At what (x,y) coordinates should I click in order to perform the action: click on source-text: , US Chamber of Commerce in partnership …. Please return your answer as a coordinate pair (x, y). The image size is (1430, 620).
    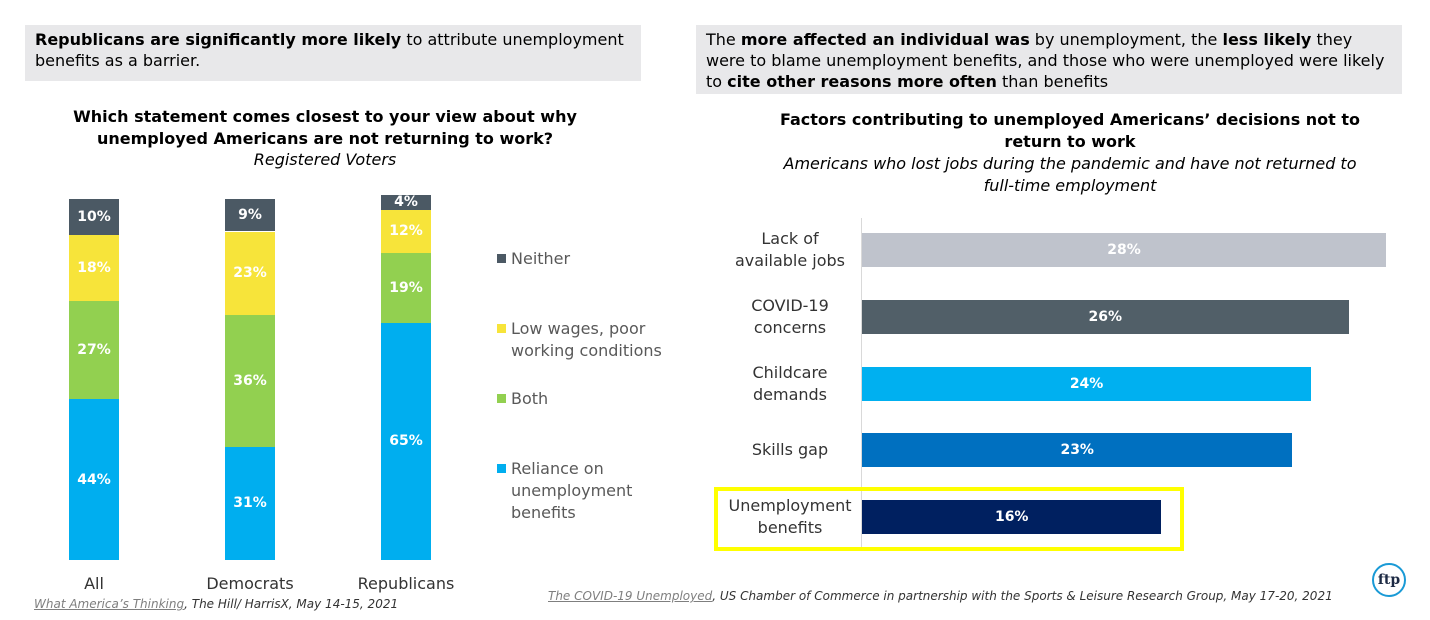
    Looking at the image, I should click on (1022, 596).